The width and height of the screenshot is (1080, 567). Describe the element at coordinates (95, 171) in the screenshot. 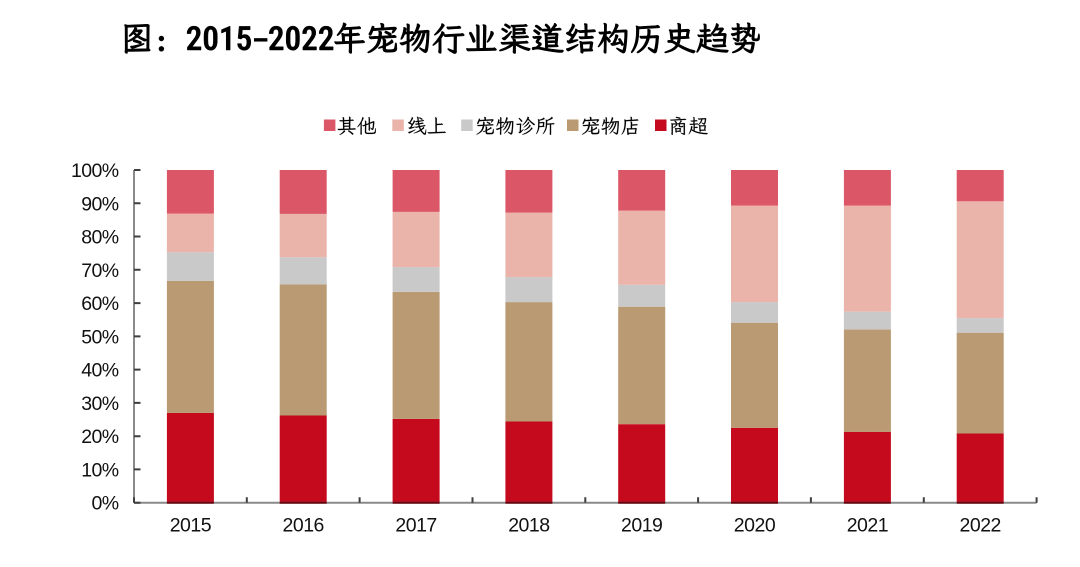

I see `svg-text: 100%` at that location.